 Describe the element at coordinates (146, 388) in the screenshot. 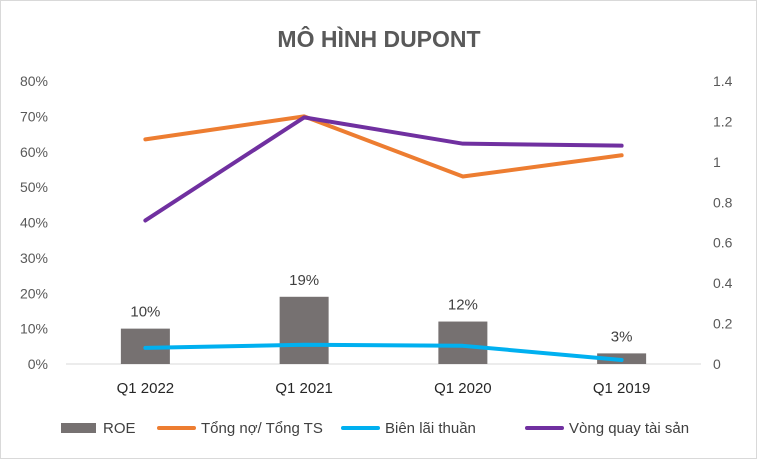

I see `x-category-label: Q1 2022` at that location.